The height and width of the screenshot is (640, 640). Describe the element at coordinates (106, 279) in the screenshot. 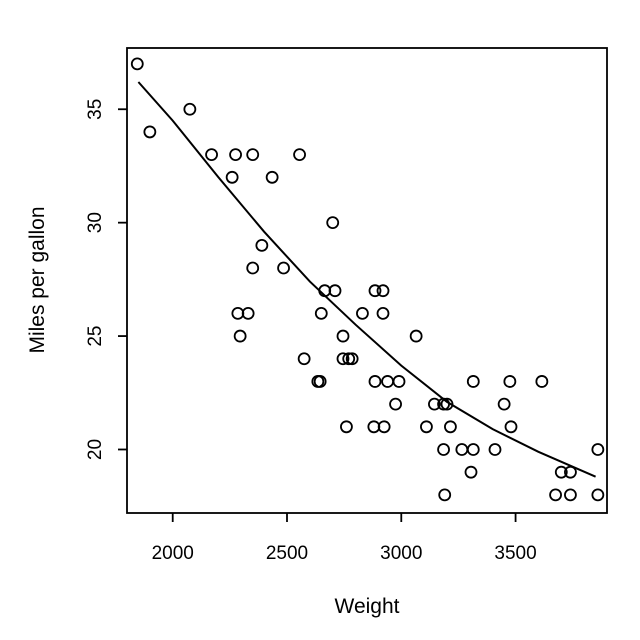

I see `y-axis: 20 25 30 35` at that location.